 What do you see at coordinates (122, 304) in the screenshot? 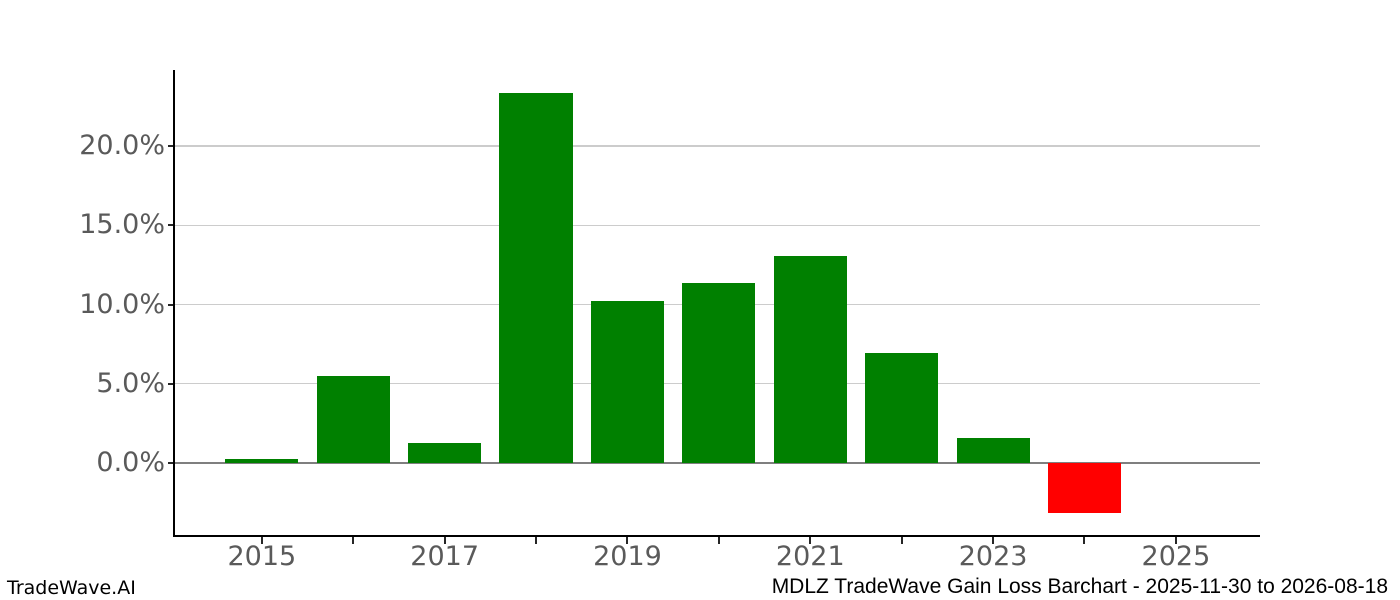
I see `y-tick-label-10.0%: 10.0%` at bounding box center [122, 304].